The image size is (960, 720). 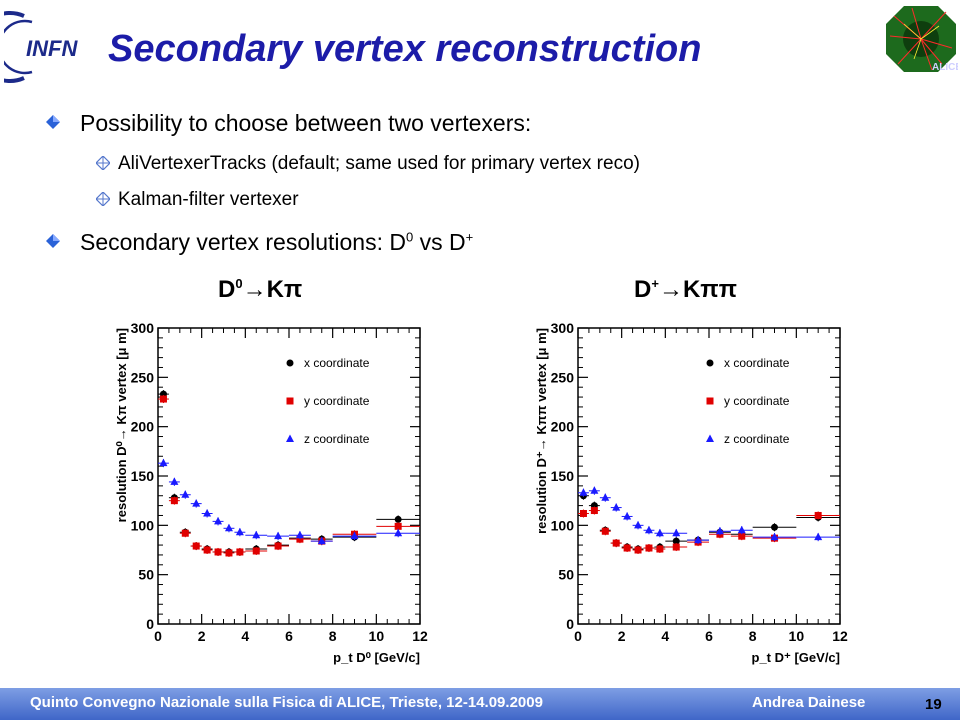 I want to click on bullet-text: Secondary vertex resolutions: D0 vs D+, so click(x=277, y=242).